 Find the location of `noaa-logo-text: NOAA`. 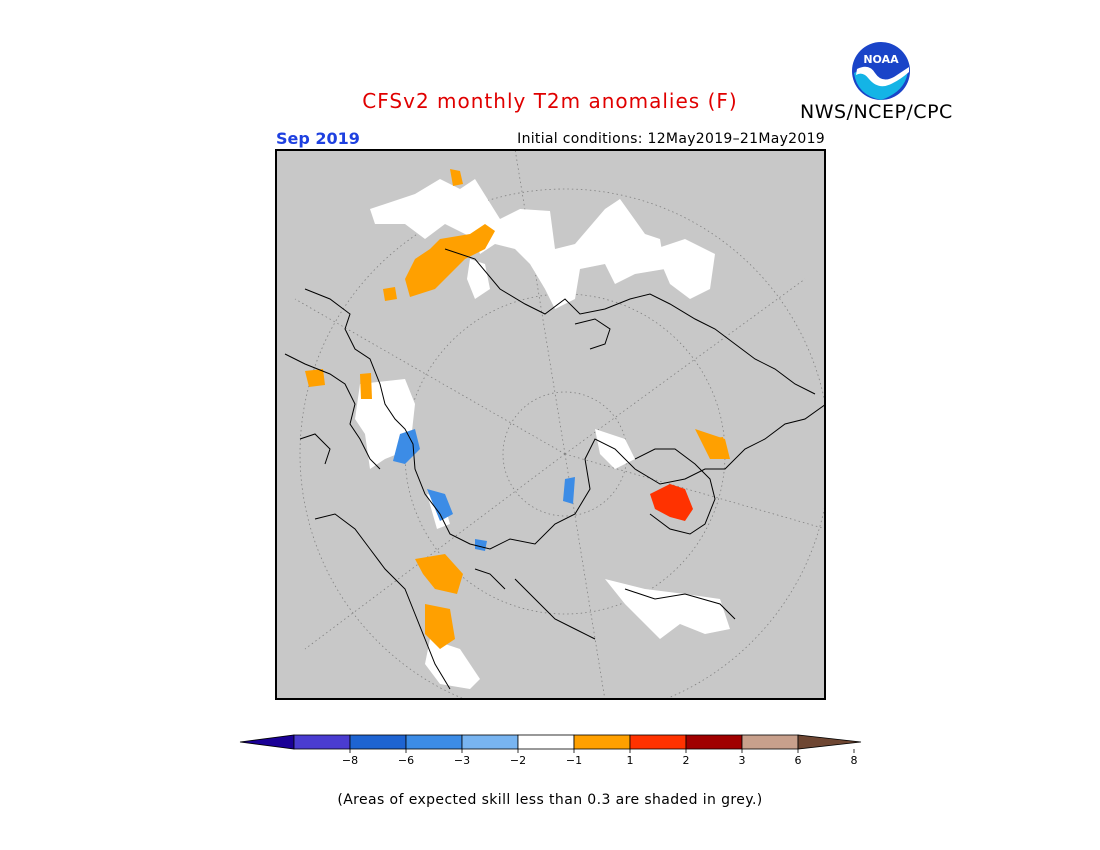

noaa-logo-text: NOAA is located at coordinates (881, 59).